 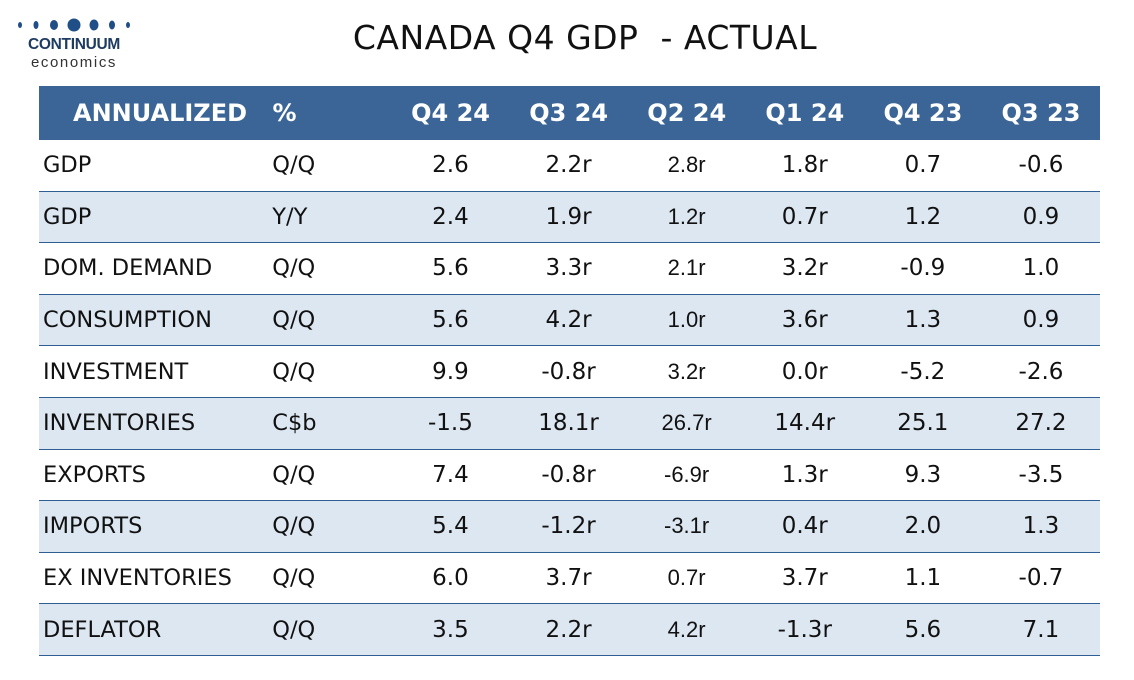 I want to click on value-cell: 25.1, so click(x=923, y=423).